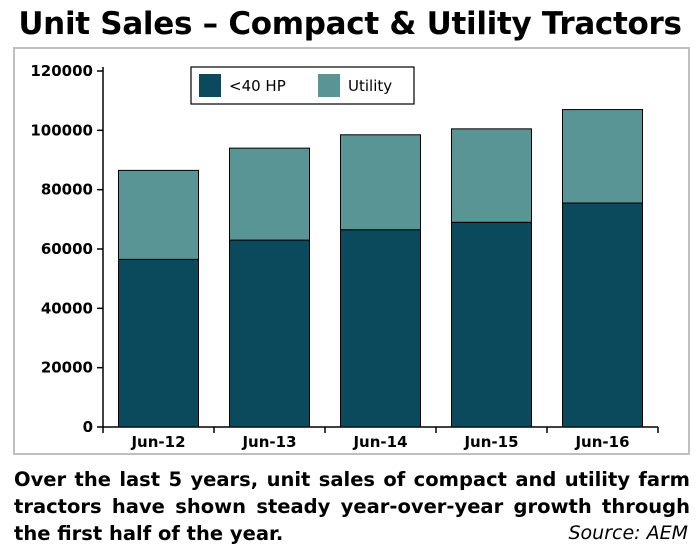 This screenshot has height=556, width=700. Describe the element at coordinates (379, 442) in the screenshot. I see `x-tick-label: Jun-14` at that location.